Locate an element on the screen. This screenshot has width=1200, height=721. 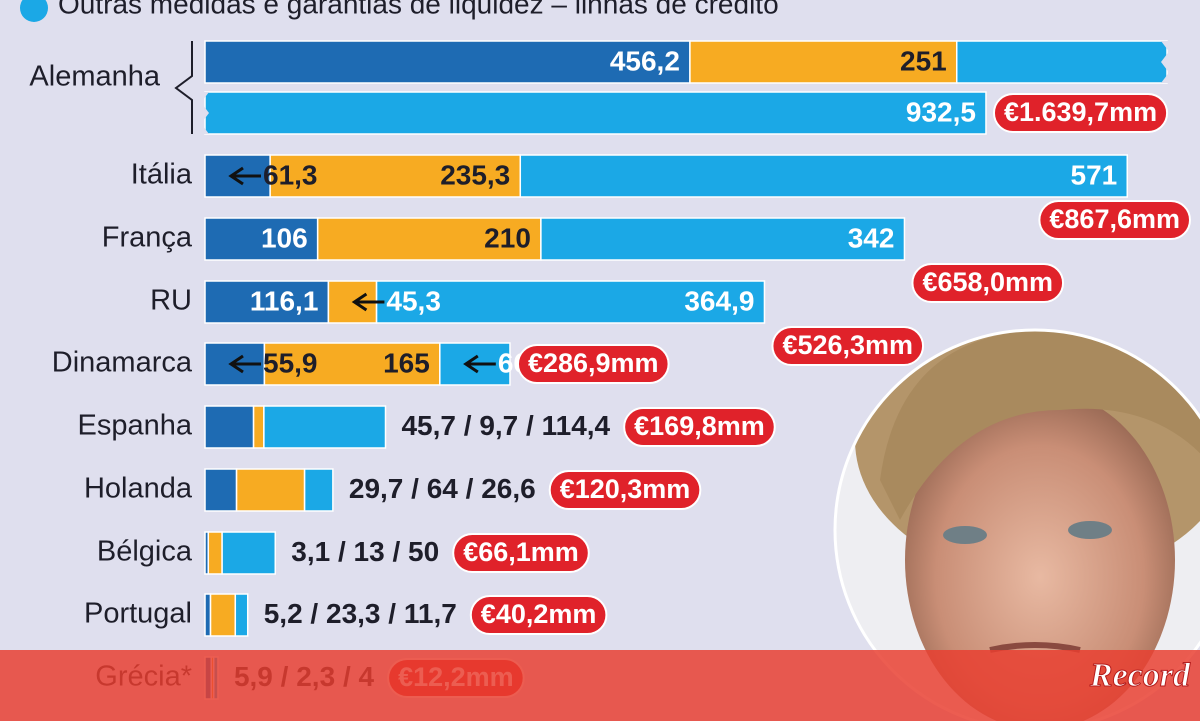
value-label: 106 is located at coordinates (284, 237).